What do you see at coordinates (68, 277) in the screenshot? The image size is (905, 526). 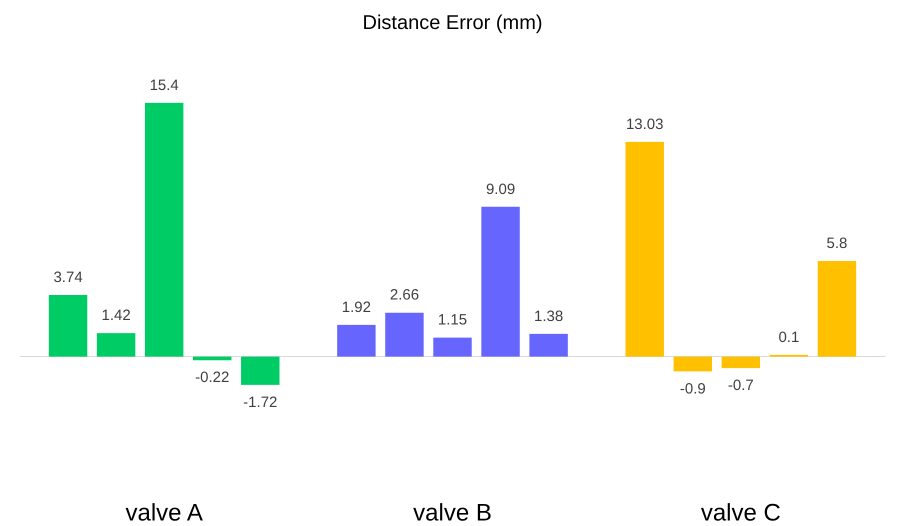 I see `data-label: 3.74` at bounding box center [68, 277].